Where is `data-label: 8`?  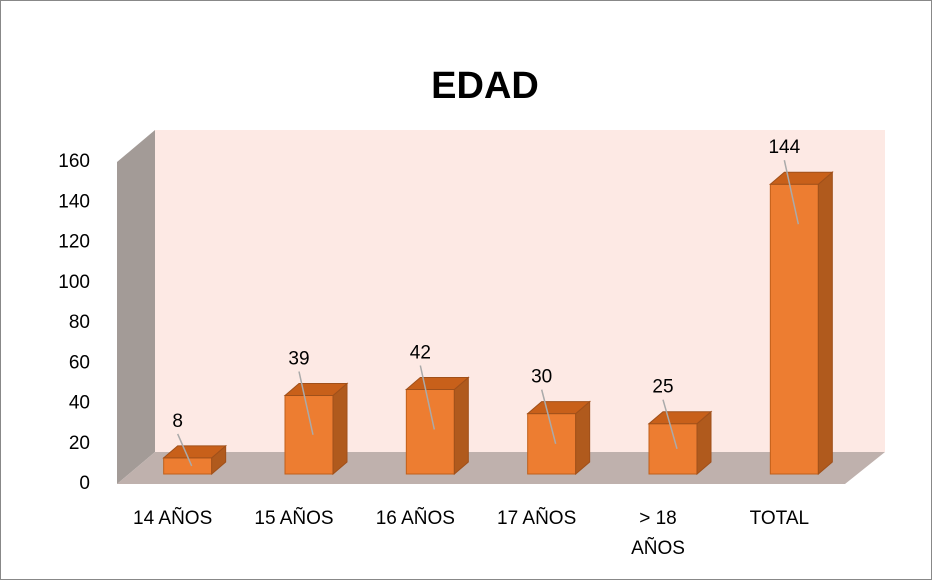 data-label: 8 is located at coordinates (177, 421).